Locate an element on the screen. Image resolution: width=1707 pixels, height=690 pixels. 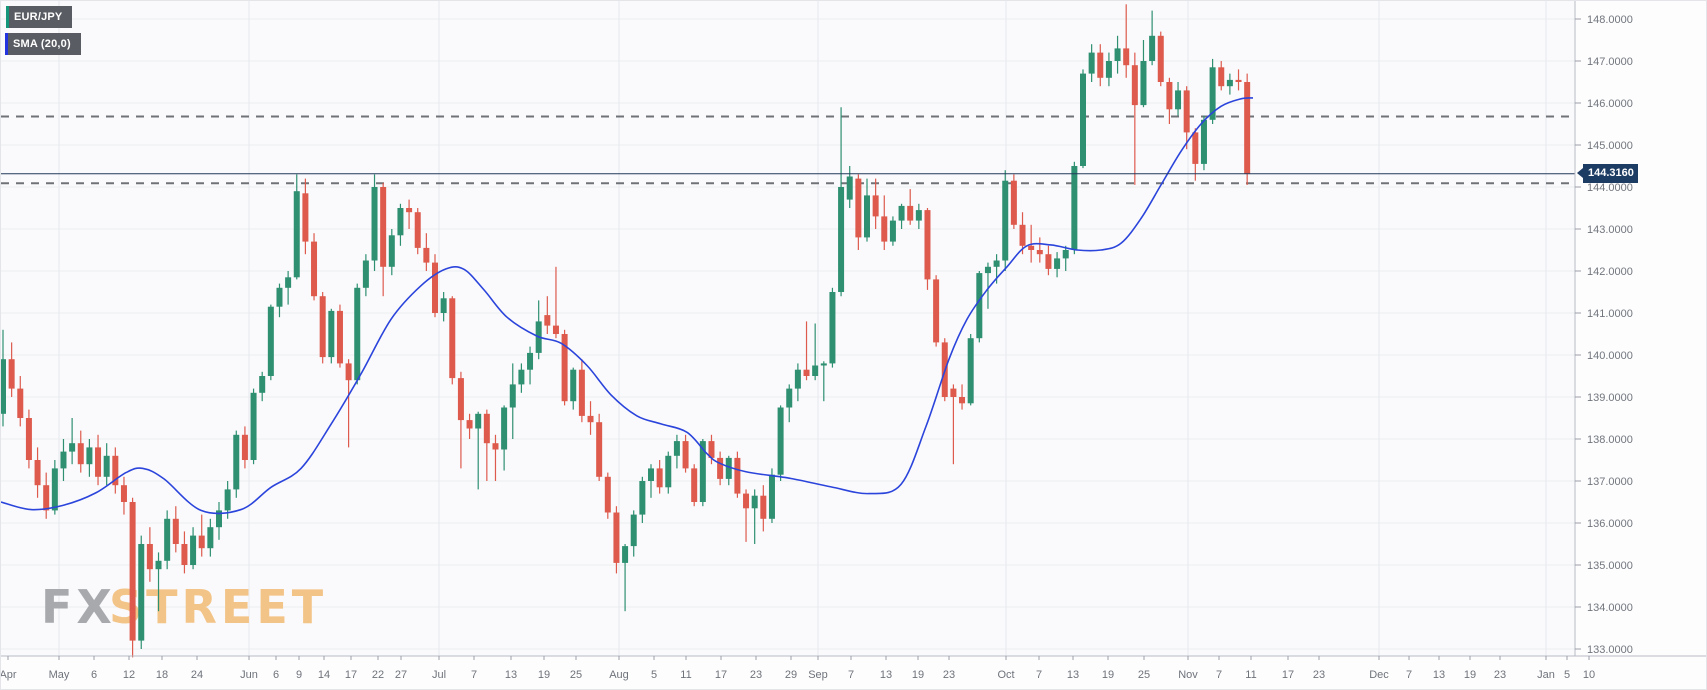
time-axis-label: Sep is located at coordinates (818, 675).